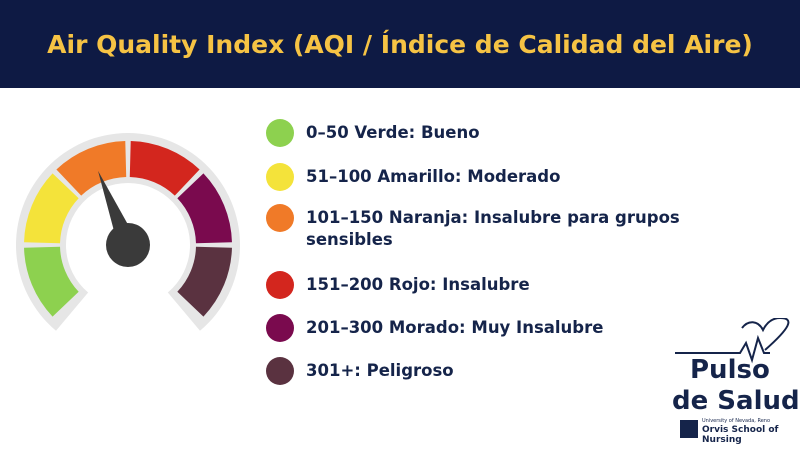 The height and width of the screenshot is (450, 800). What do you see at coordinates (476, 371) in the screenshot?
I see `legend-item: 301+: Peligroso` at bounding box center [476, 371].